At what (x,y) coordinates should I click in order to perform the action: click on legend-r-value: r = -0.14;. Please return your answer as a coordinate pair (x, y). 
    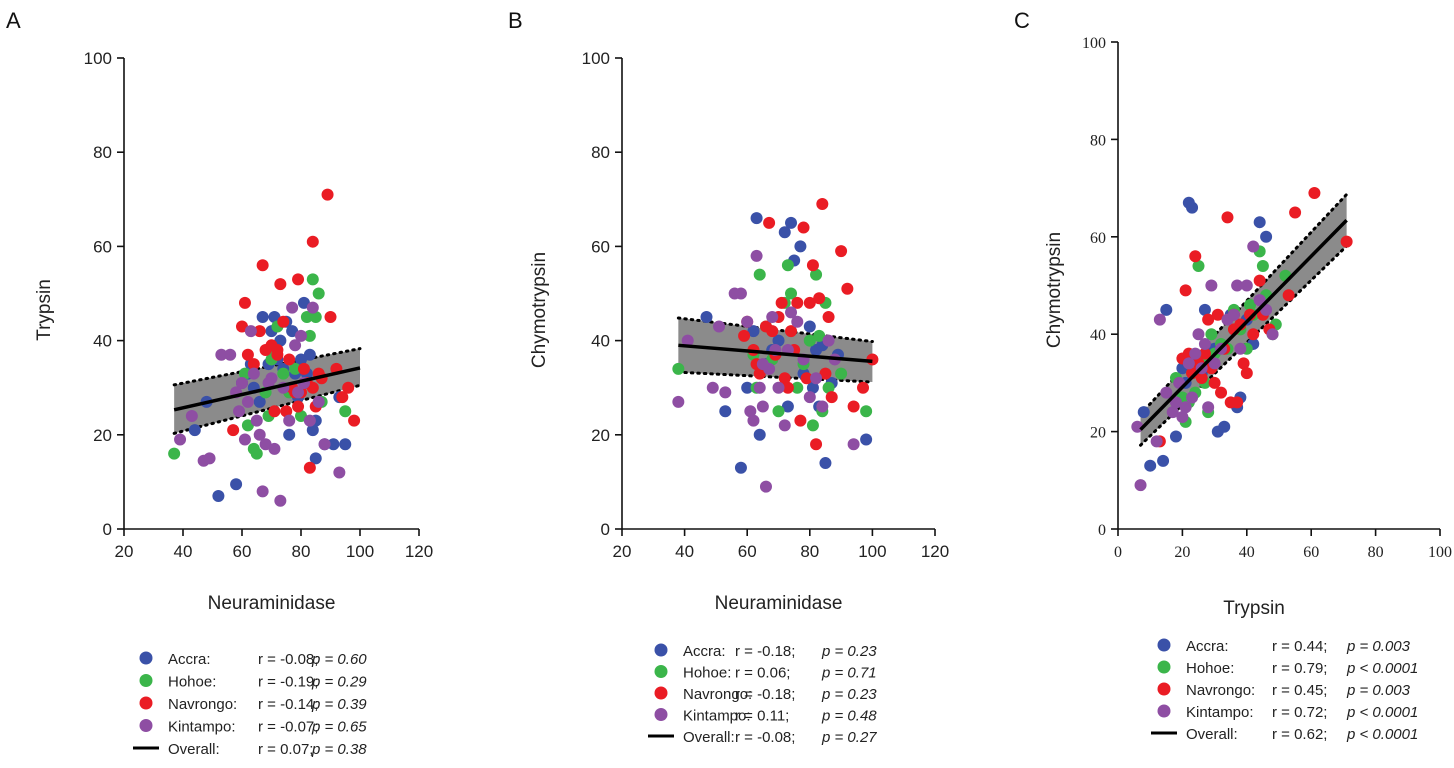
    Looking at the image, I should click on (288, 704).